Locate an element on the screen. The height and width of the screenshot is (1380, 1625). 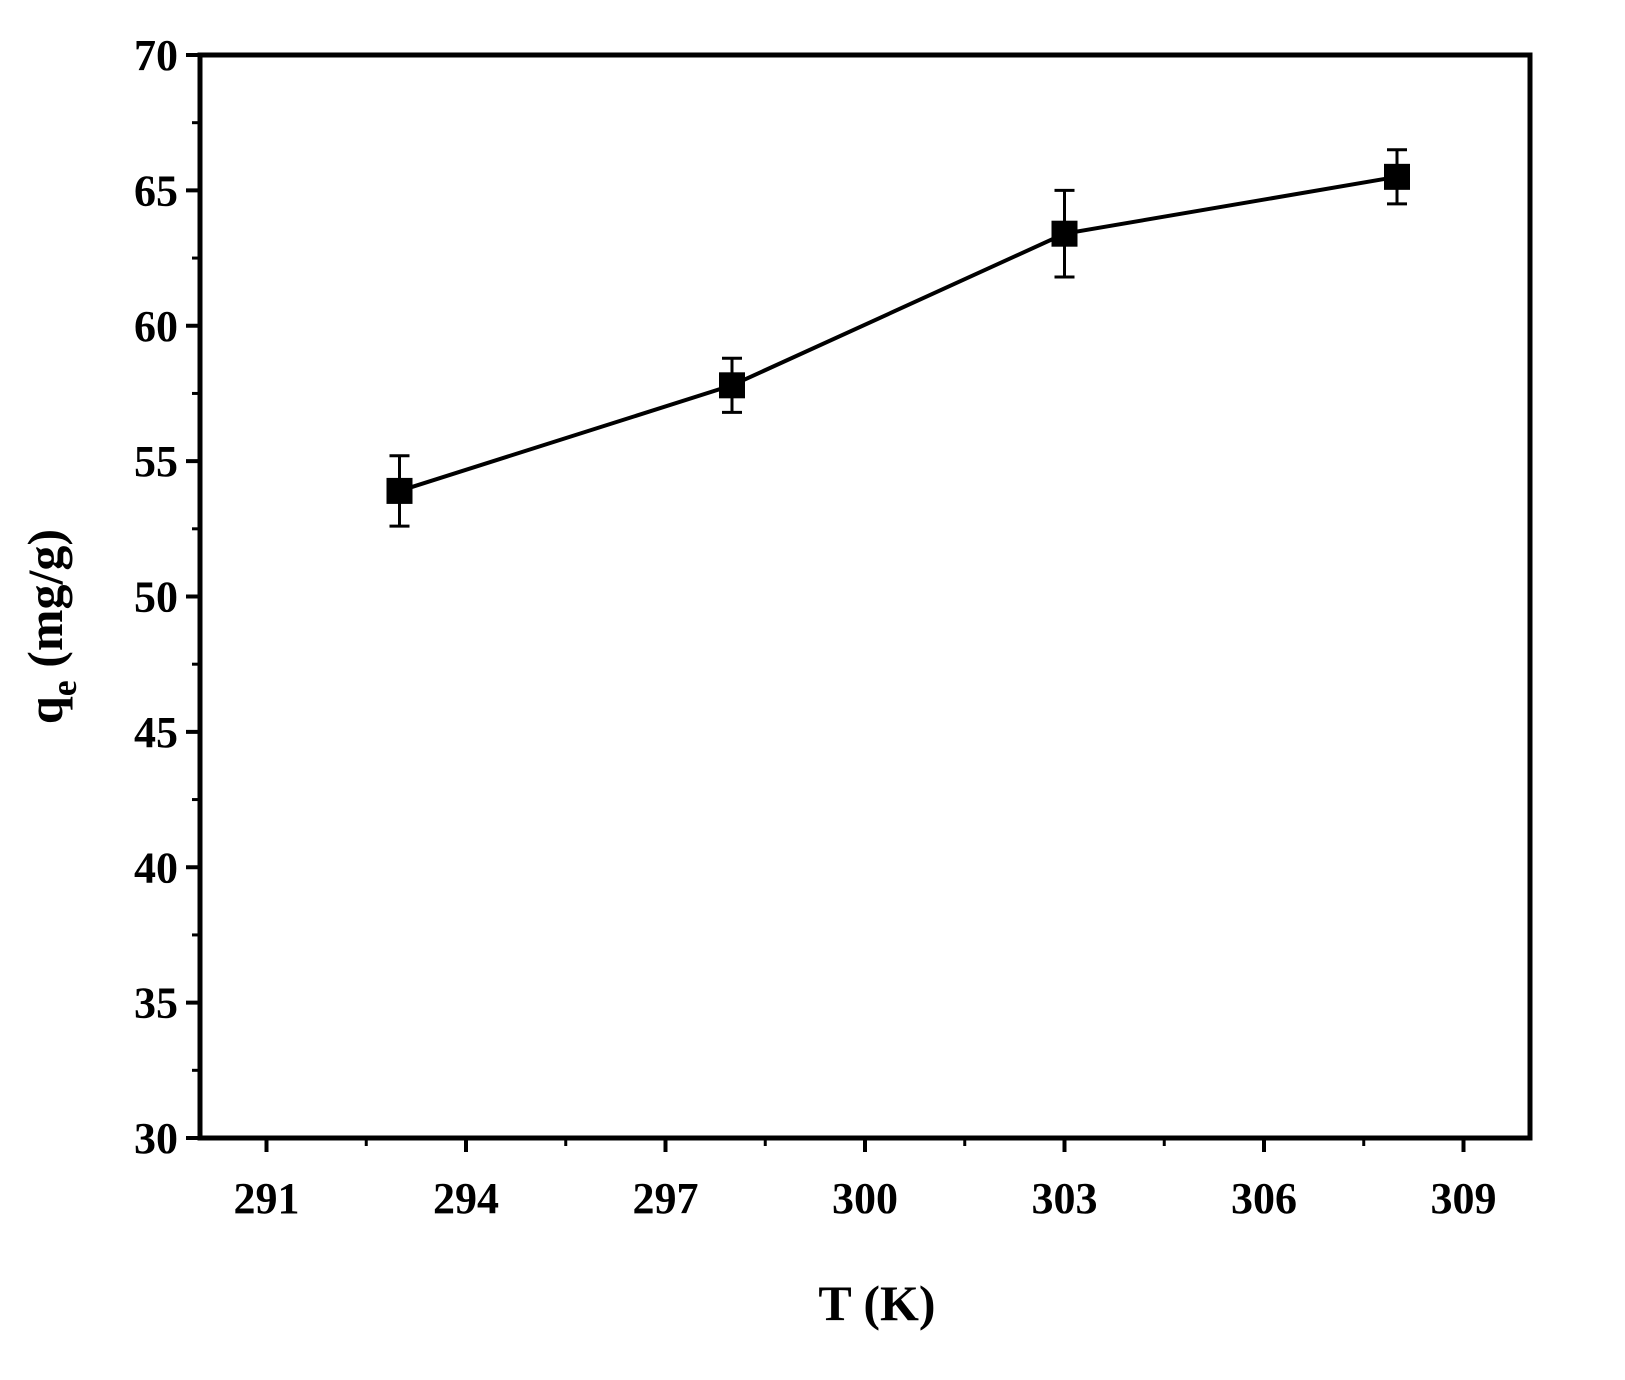
x-tick-label: 303 is located at coordinates (1065, 1198).